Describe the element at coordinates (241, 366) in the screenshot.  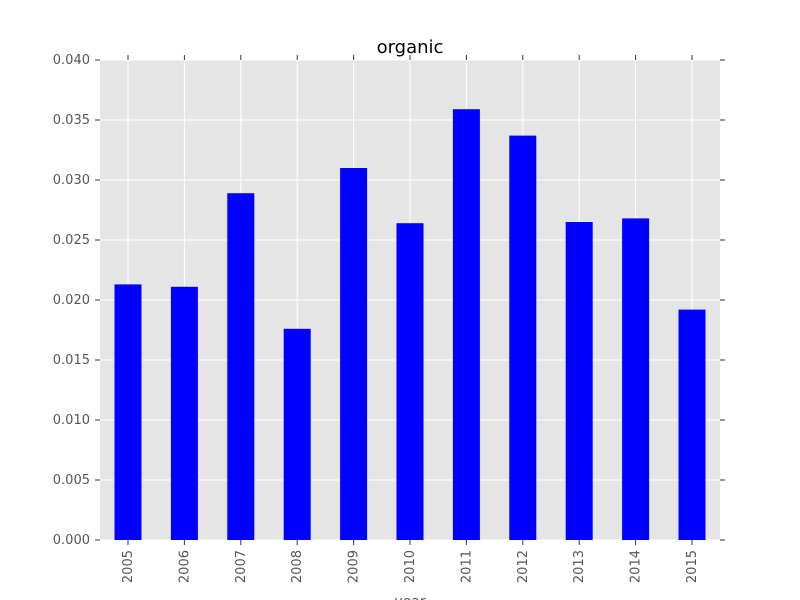
I see `bar-2007` at that location.